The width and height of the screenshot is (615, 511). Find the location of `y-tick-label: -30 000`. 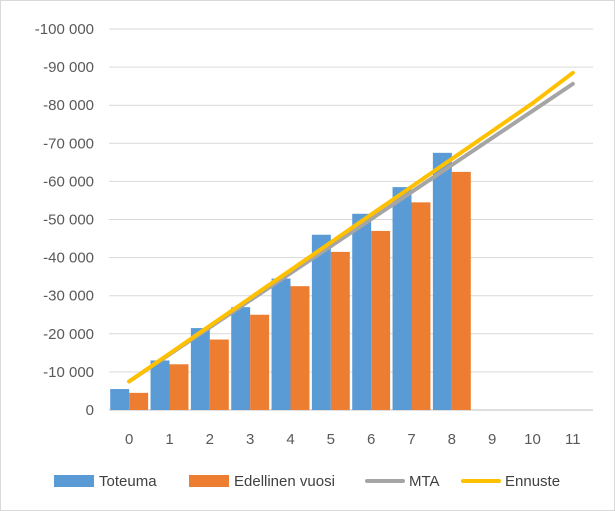

y-tick-label: -30 000 is located at coordinates (68, 296).